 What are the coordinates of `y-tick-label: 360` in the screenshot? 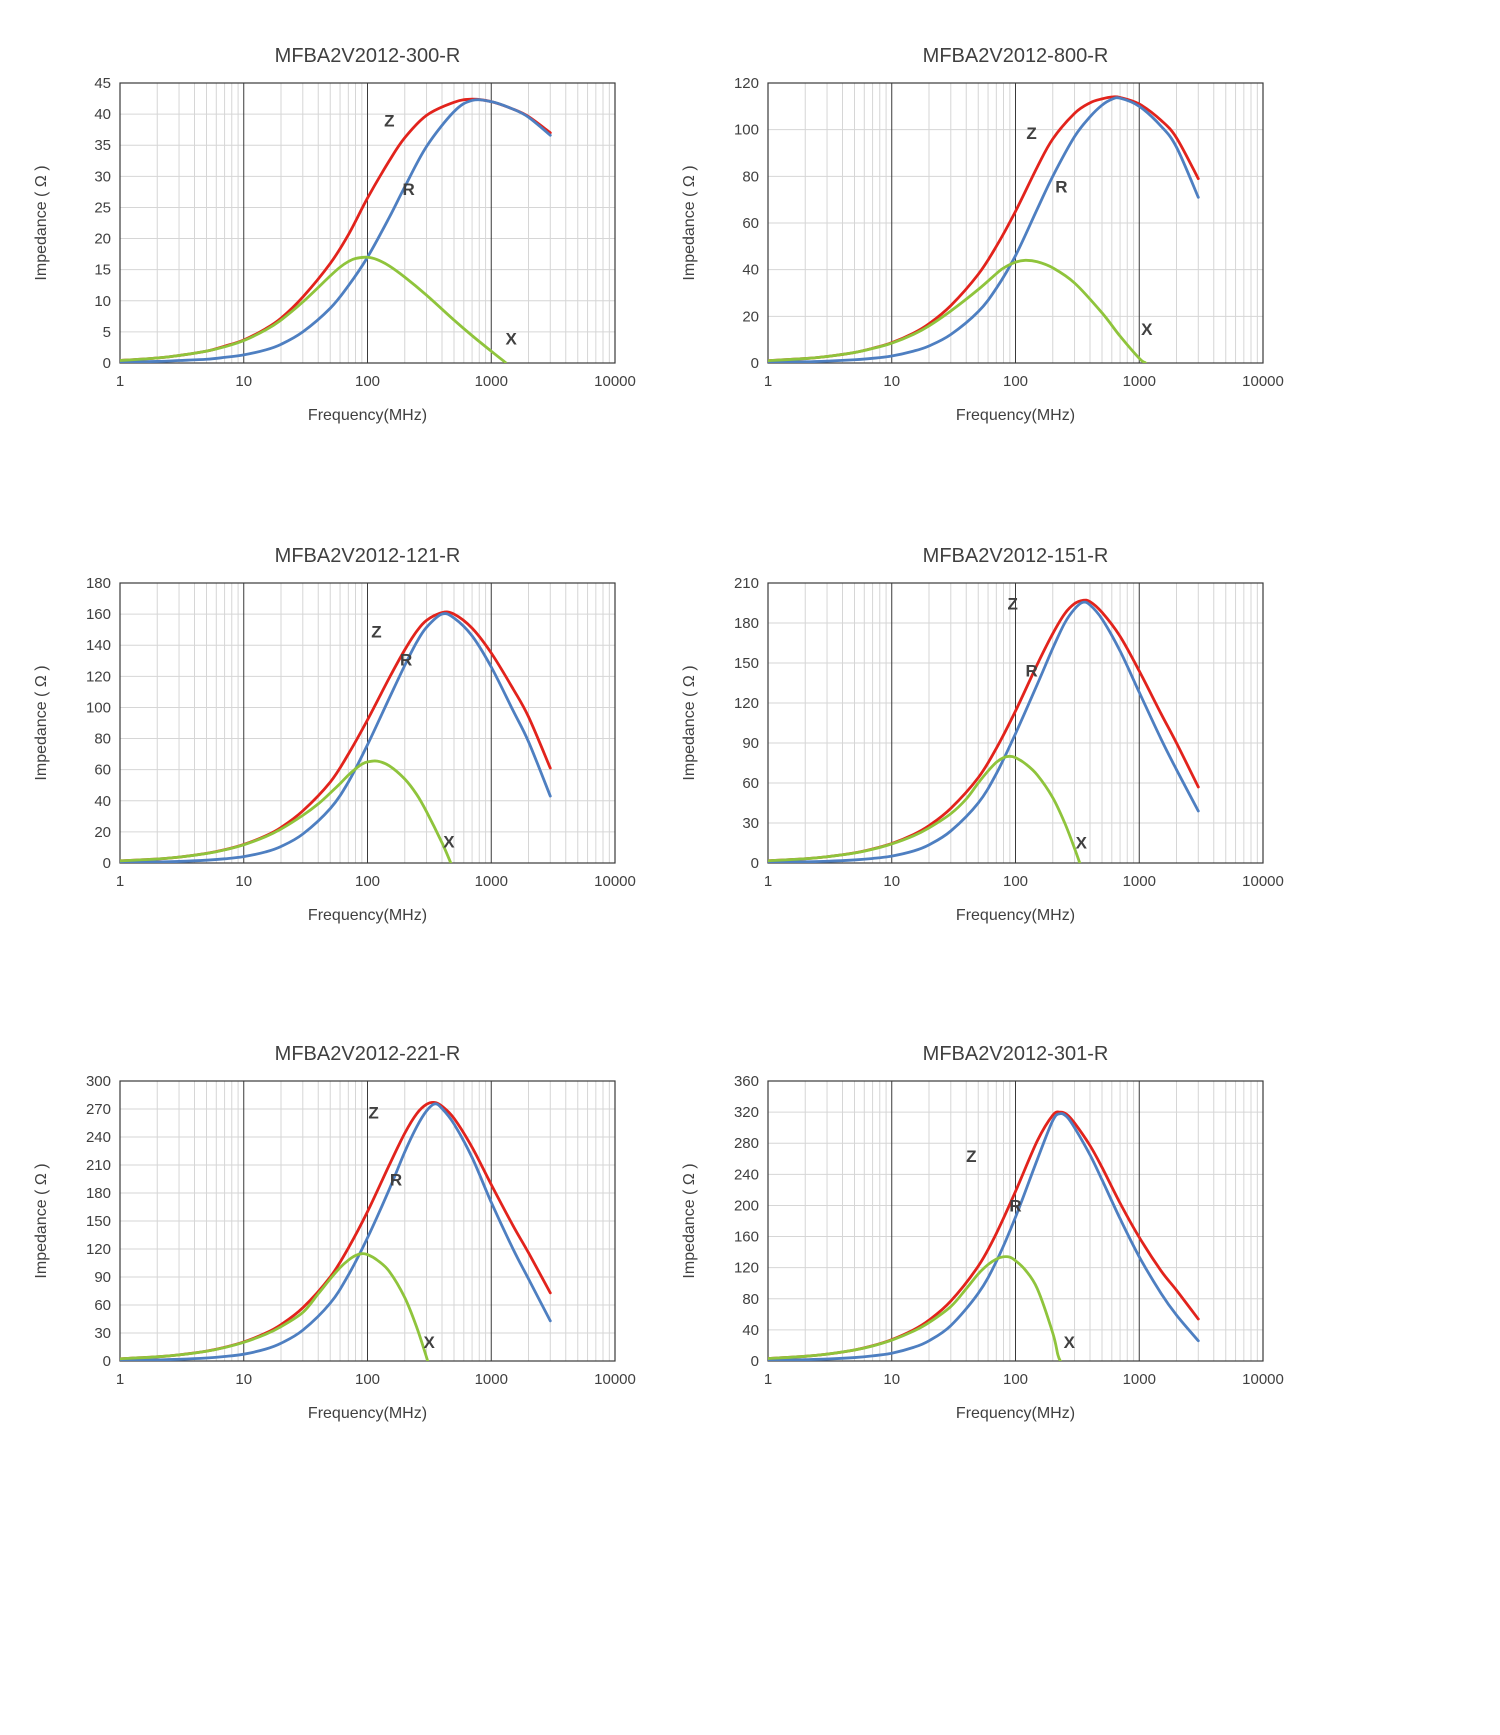 It's located at (746, 1081).